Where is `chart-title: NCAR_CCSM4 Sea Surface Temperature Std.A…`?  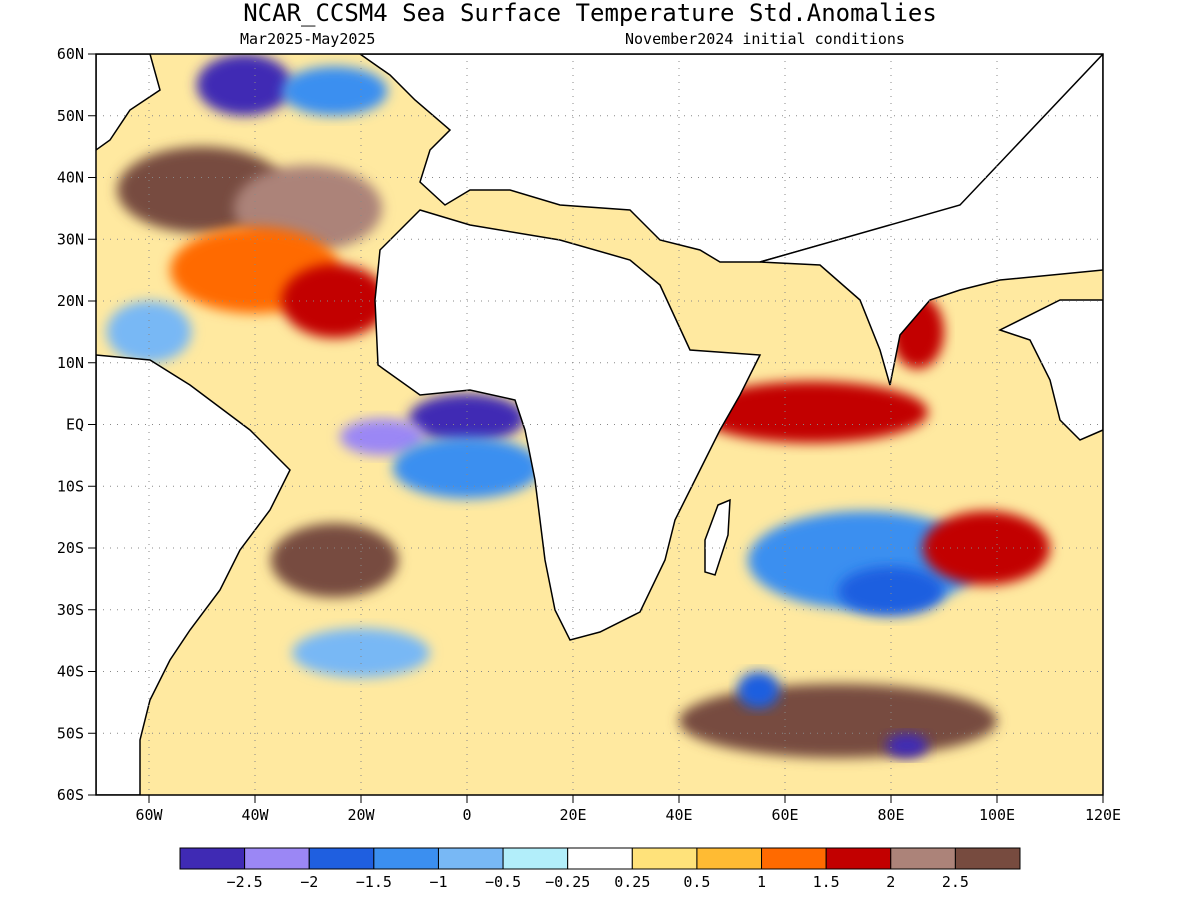 chart-title: NCAR_CCSM4 Sea Surface Temperature Std.A… is located at coordinates (590, 13).